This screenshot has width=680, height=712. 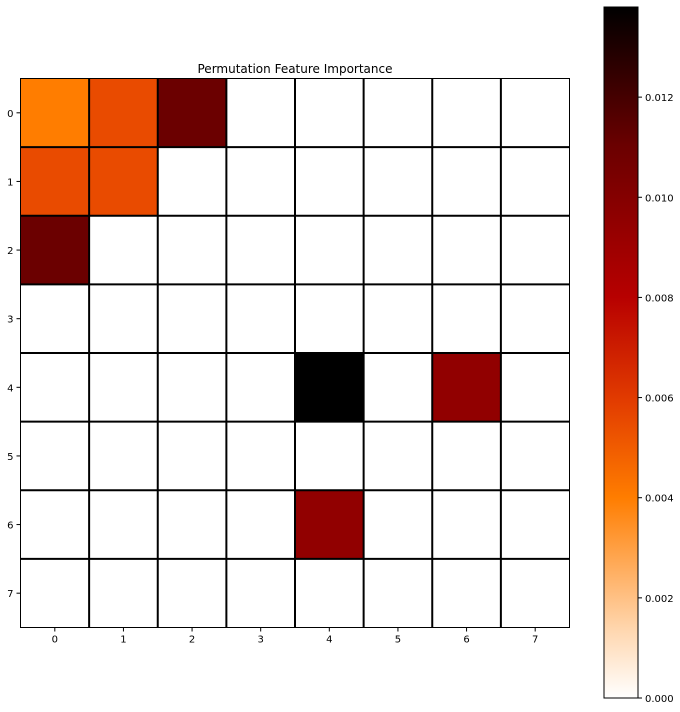 I want to click on x-tick-label: 5, so click(x=398, y=640).